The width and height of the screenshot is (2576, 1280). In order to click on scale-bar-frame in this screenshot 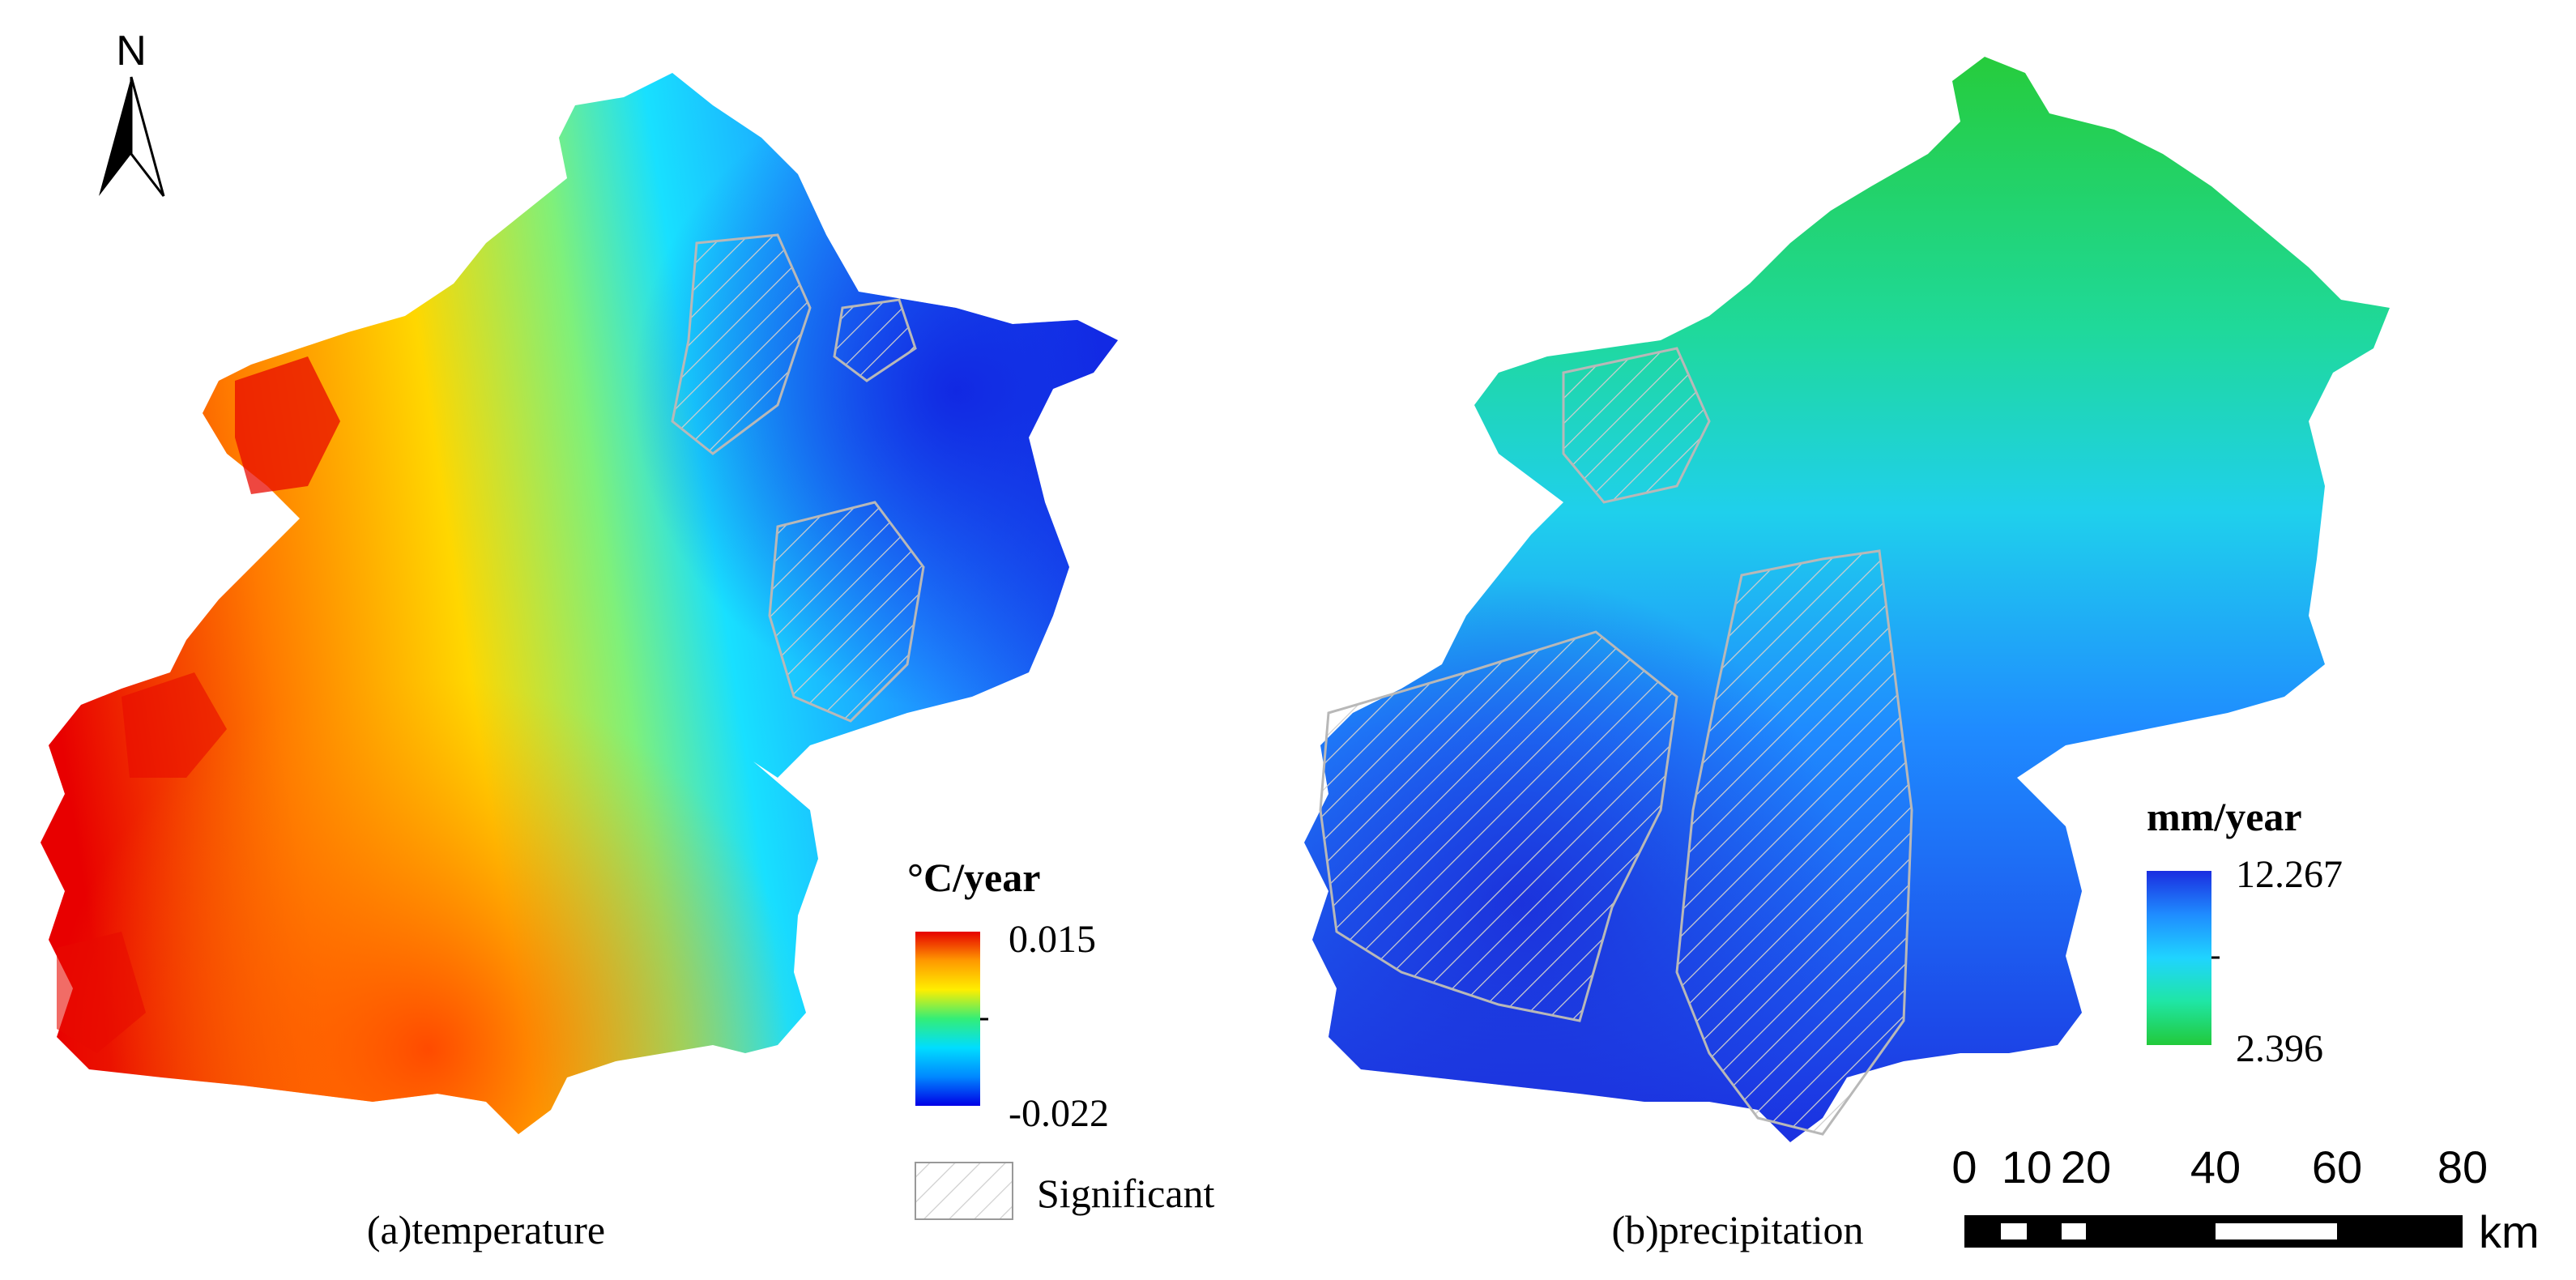, I will do `click(2213, 1231)`.